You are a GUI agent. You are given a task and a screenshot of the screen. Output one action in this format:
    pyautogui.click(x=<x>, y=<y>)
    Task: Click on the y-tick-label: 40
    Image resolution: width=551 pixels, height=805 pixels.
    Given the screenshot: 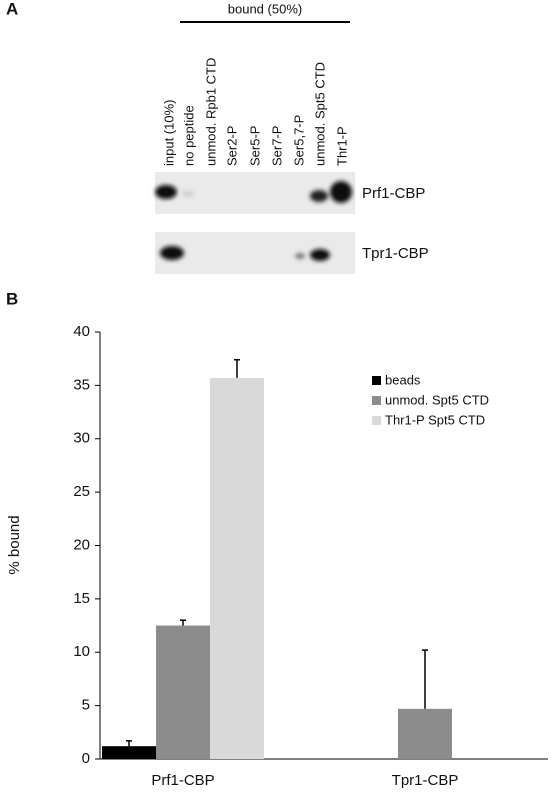 What is the action you would take?
    pyautogui.click(x=81, y=331)
    